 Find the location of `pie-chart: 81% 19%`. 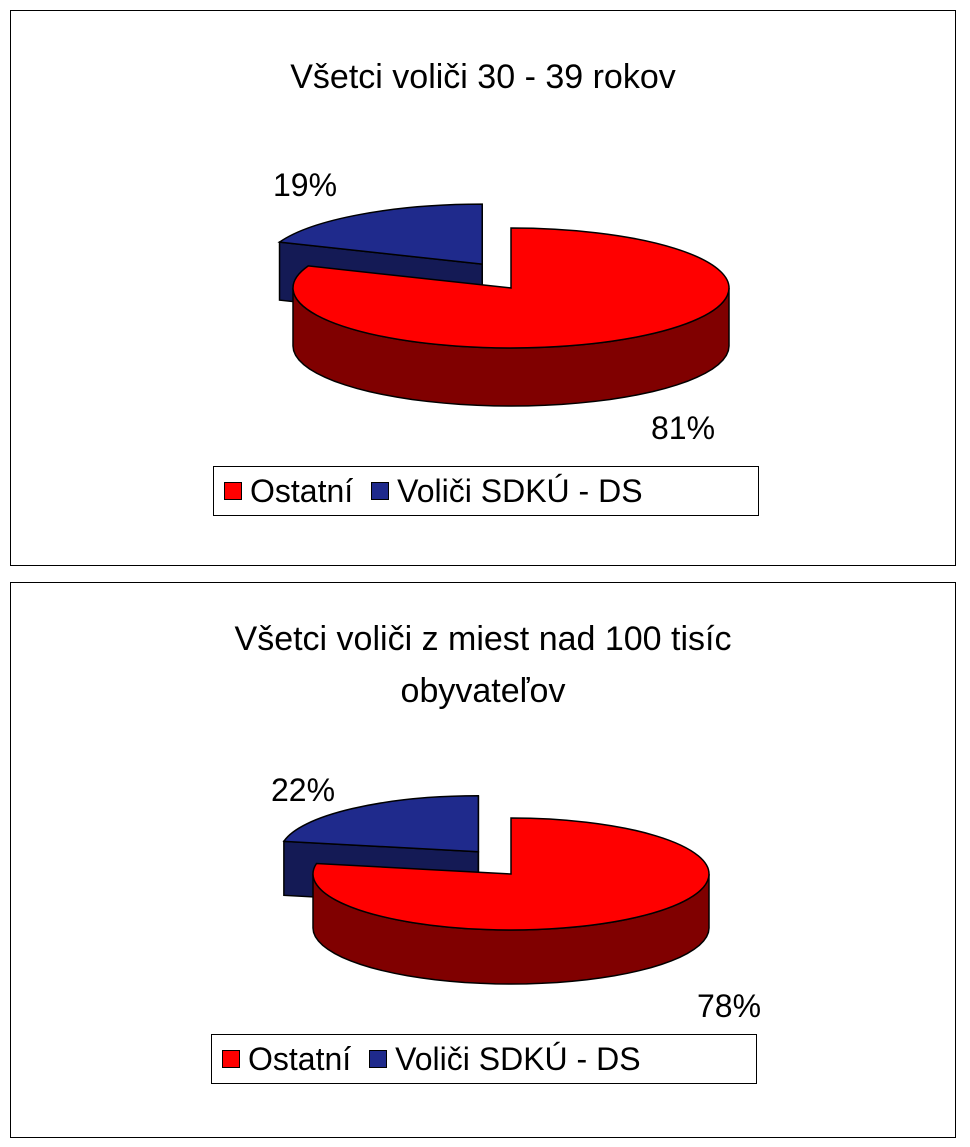

pie-chart: 81% 19% is located at coordinates (501, 306).